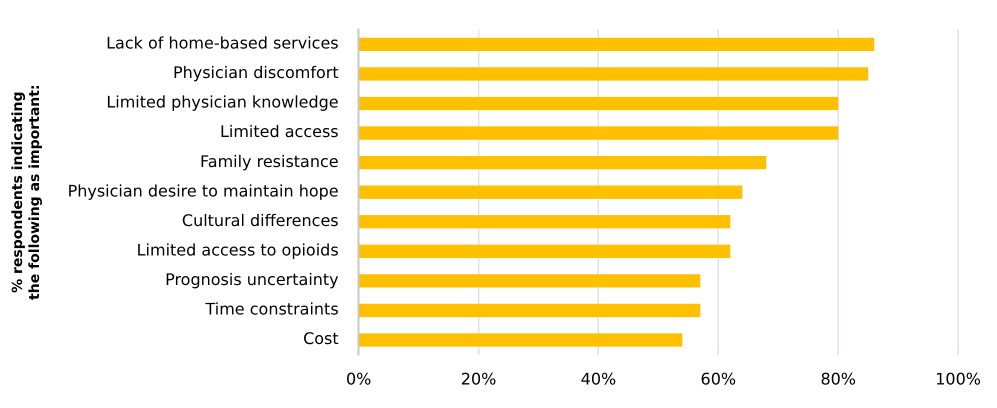 Image resolution: width=997 pixels, height=408 pixels. Describe the element at coordinates (222, 43) in the screenshot. I see `y-tick-label: Lack of home-based services` at that location.